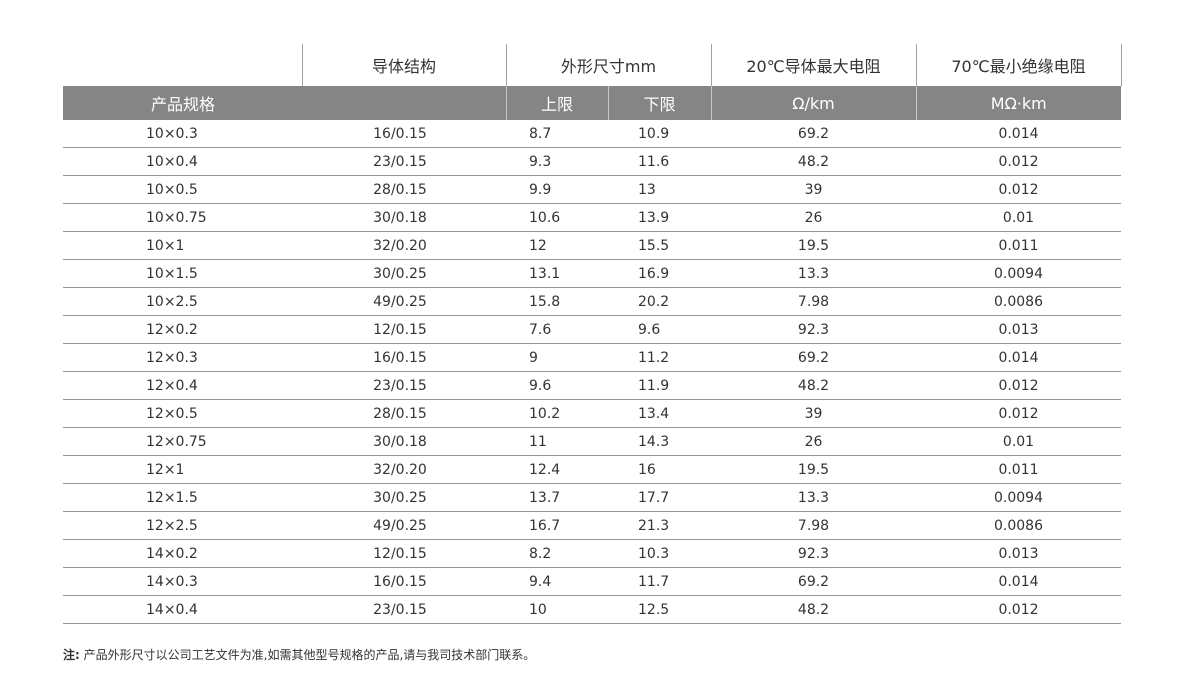 This screenshot has height=698, width=1200. What do you see at coordinates (182, 469) in the screenshot?
I see `cell-spec: 12×1` at bounding box center [182, 469].